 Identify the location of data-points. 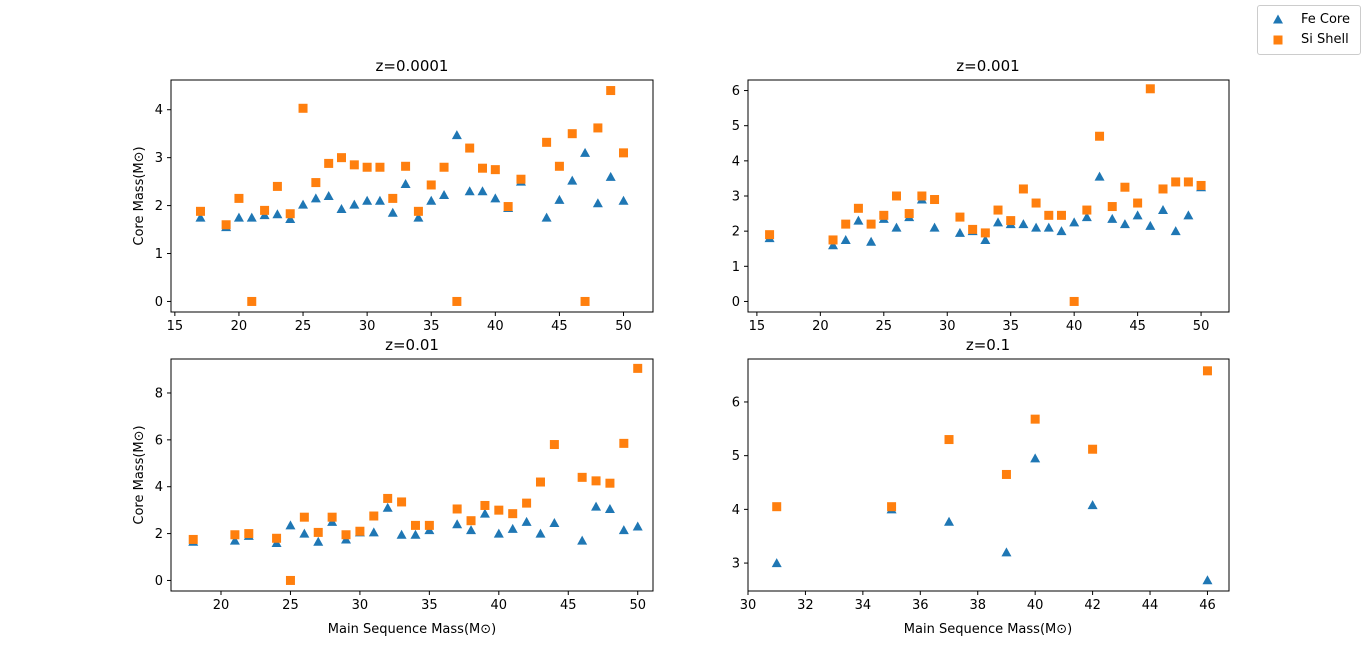
(992, 475).